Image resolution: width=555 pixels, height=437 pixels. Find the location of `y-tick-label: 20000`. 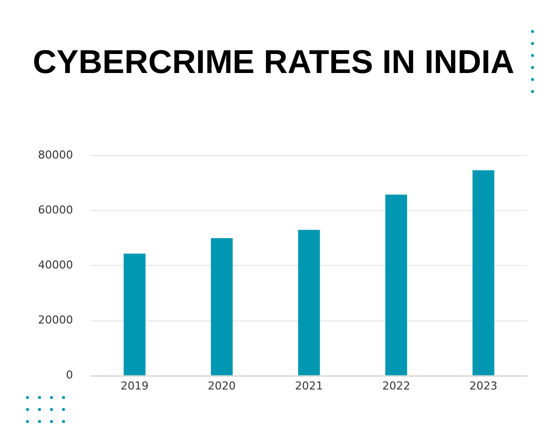

y-tick-label: 20000 is located at coordinates (55, 320).